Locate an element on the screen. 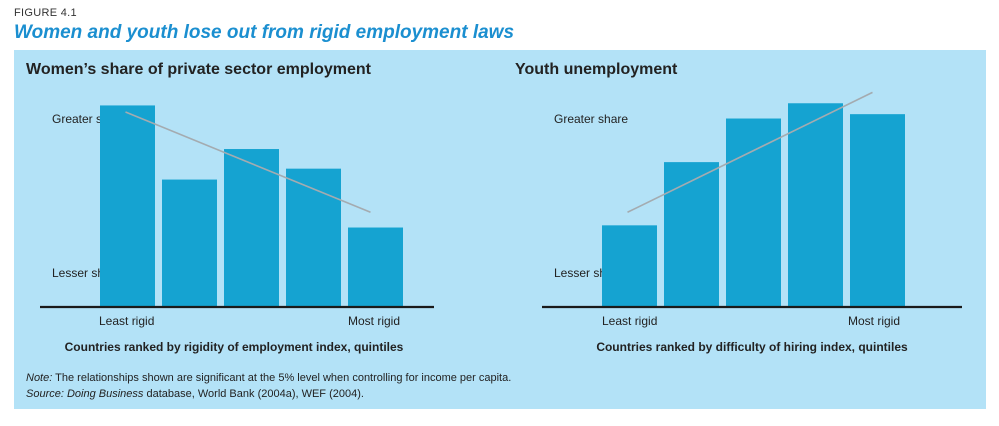 The height and width of the screenshot is (426, 999). source-prefix: Source: is located at coordinates (45, 394).